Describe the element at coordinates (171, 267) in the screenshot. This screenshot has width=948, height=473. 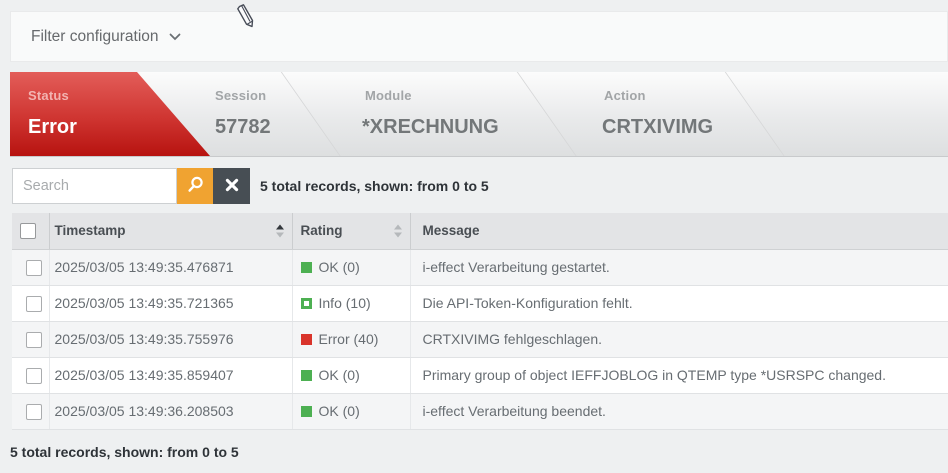
I see `timestamp-cell: 2025/03/05 13:49:35.476871` at that location.